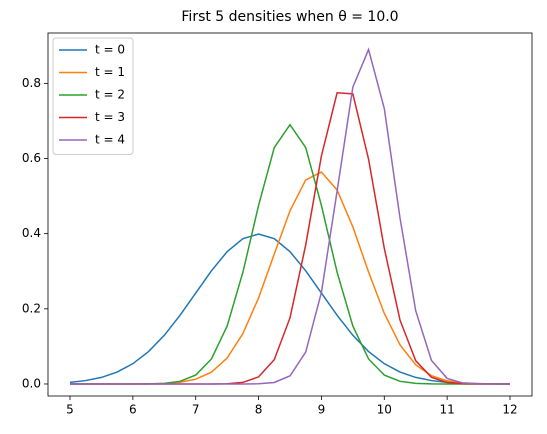 The width and height of the screenshot is (547, 434). What do you see at coordinates (259, 410) in the screenshot?
I see `x-tick-label: 8` at bounding box center [259, 410].